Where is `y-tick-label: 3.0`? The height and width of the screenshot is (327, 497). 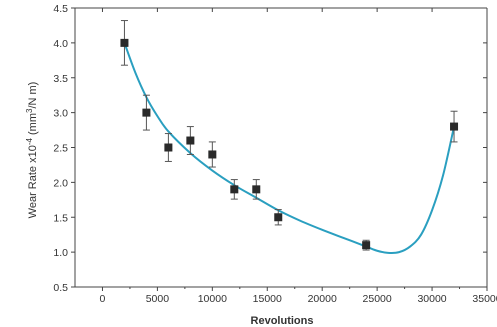
y-tick-label: 3.0 is located at coordinates (60, 114).